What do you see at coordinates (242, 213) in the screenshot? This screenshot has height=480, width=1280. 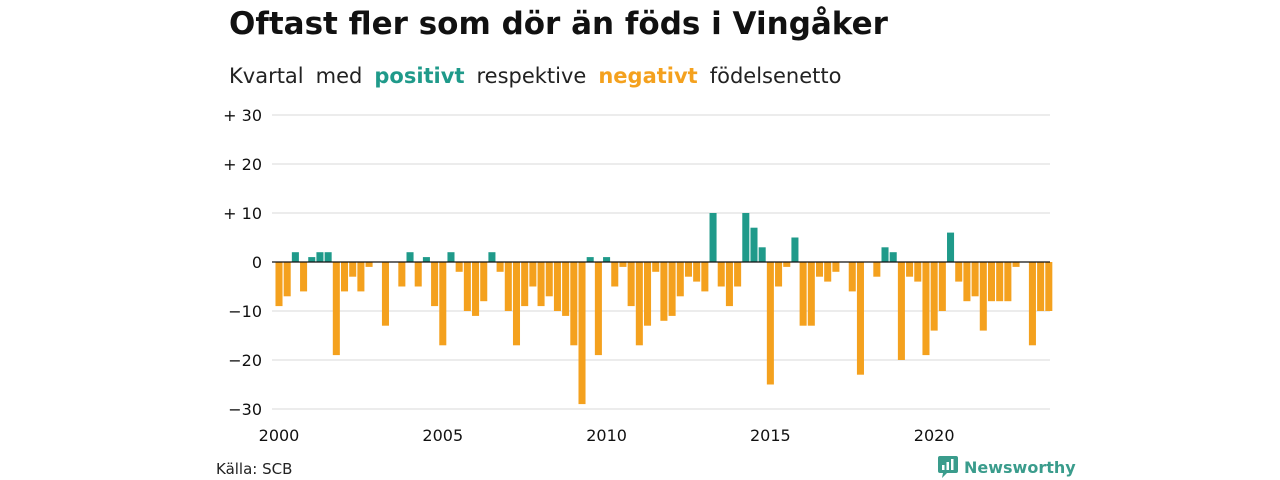 I see `y-tick-label: + 10` at bounding box center [242, 213].